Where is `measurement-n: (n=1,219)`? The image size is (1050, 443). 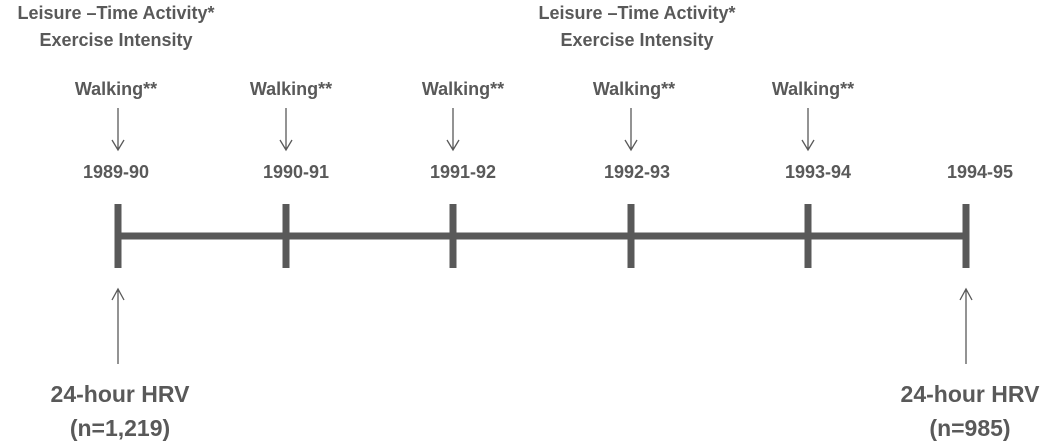 measurement-n: (n=1,219) is located at coordinates (120, 428).